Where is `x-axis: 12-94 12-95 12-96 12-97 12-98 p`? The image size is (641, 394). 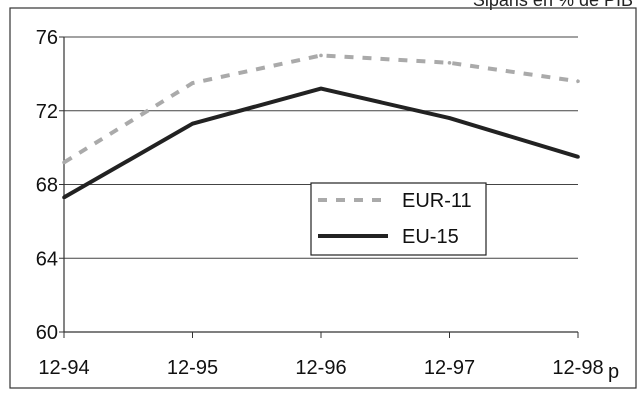
x-axis: 12-94 12-95 12-96 12-97 12-98 p is located at coordinates (328, 357).